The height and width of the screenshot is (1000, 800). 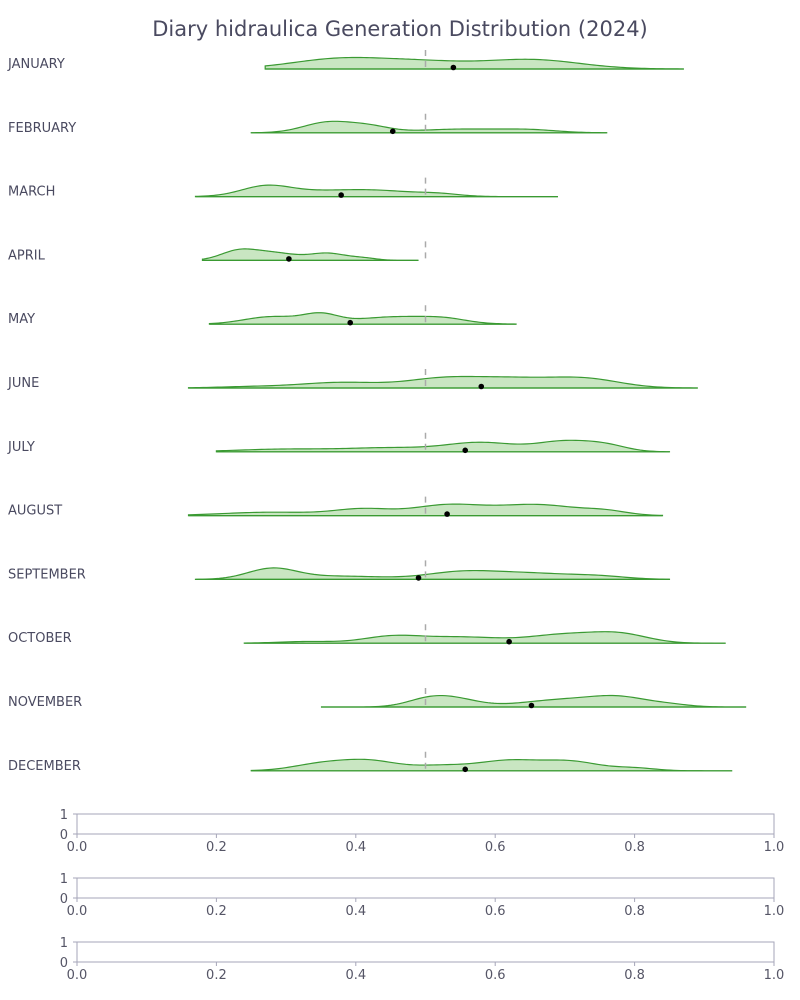 I want to click on empty-axis-2-xtick-label: 0.8, so click(x=634, y=911).